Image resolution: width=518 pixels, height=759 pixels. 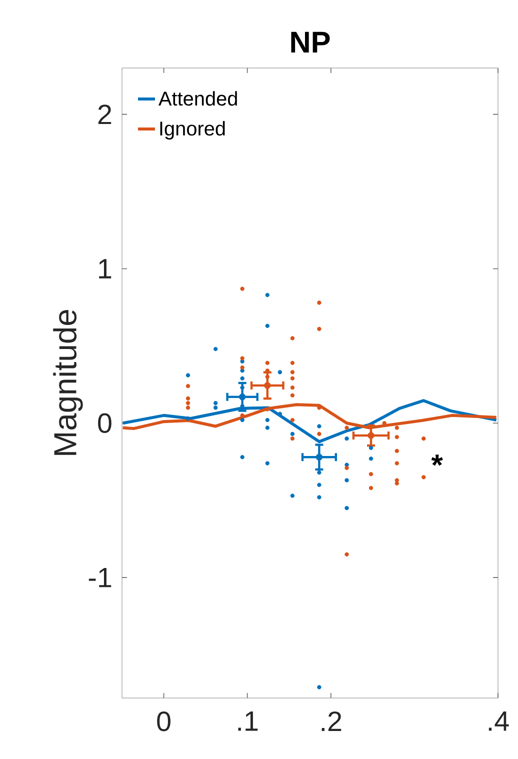 What do you see at coordinates (100, 578) in the screenshot?
I see `y-tick-label: -1` at bounding box center [100, 578].